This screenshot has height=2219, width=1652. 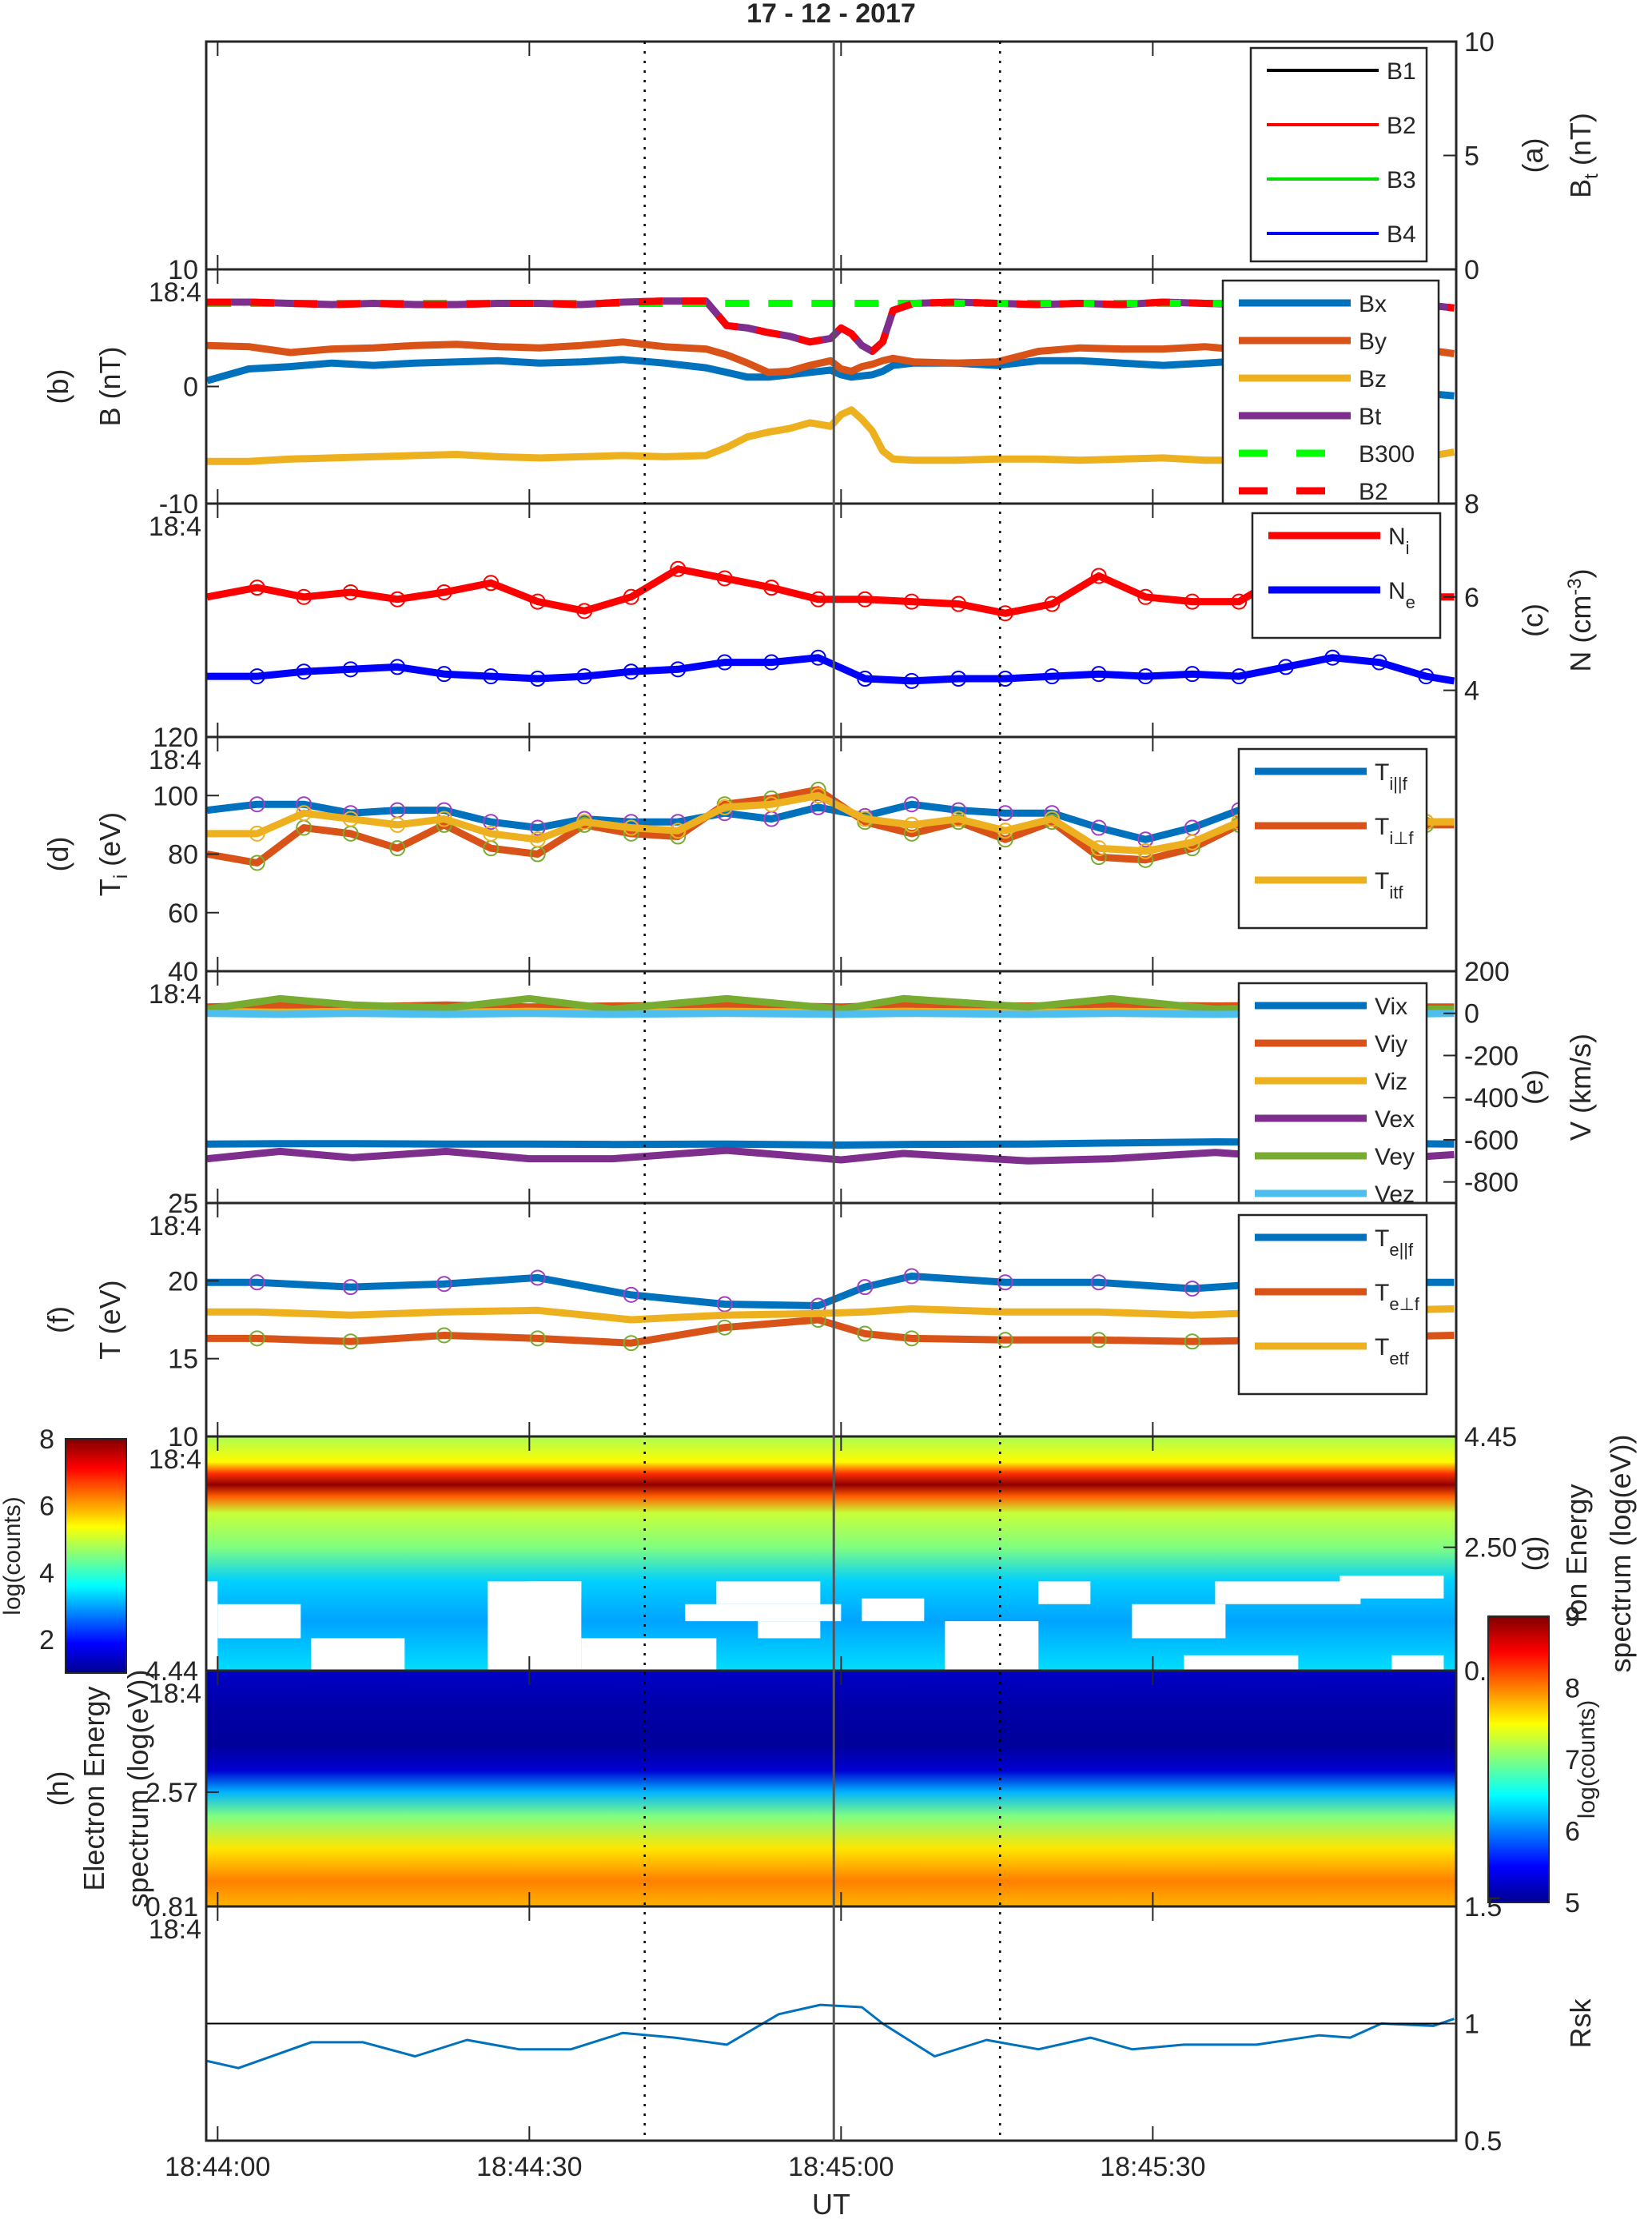 What do you see at coordinates (46, 1573) in the screenshot?
I see `colorbar-tick-label: 4` at bounding box center [46, 1573].